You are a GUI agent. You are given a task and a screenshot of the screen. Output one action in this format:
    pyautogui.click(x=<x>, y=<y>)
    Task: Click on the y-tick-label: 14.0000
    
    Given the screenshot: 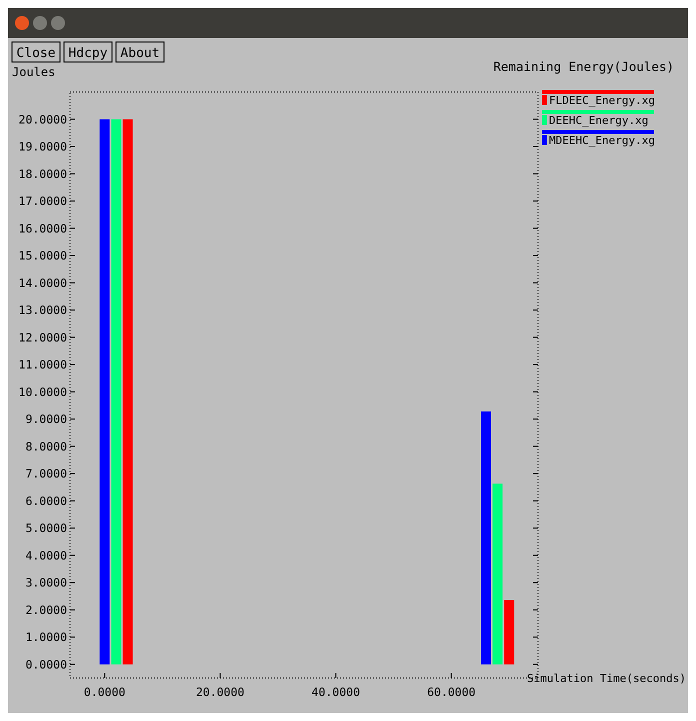 What is the action you would take?
    pyautogui.click(x=43, y=283)
    